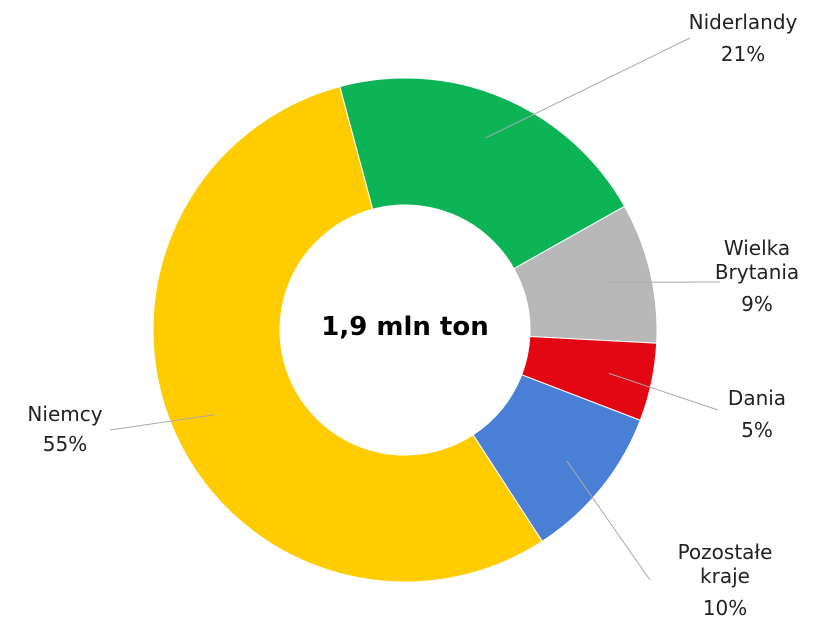  What do you see at coordinates (65, 444) in the screenshot?
I see `value-label: 55%` at bounding box center [65, 444].